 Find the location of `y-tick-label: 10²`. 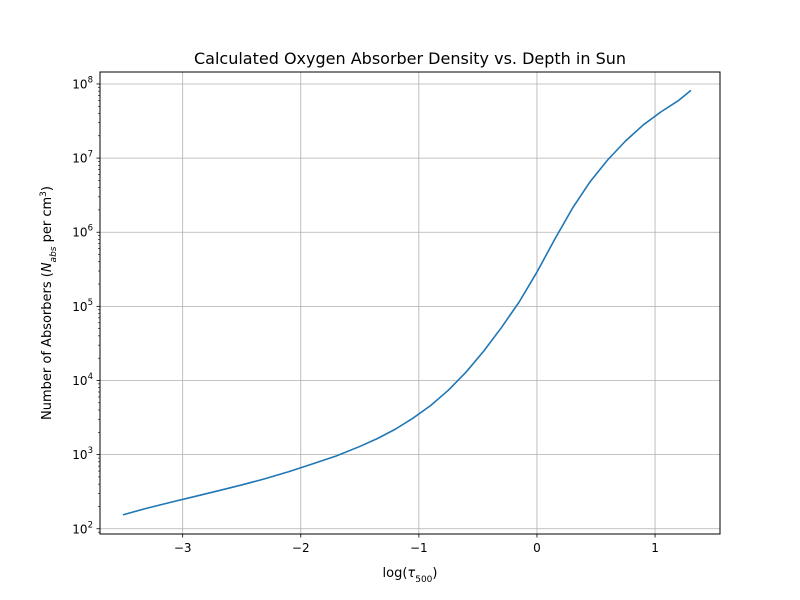

y-tick-label: 10² is located at coordinates (82, 528).